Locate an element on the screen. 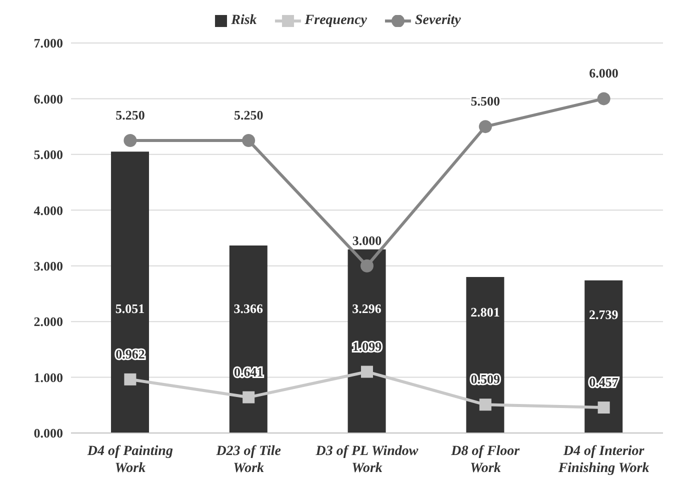 Image resolution: width=687 pixels, height=497 pixels. x-tick-label: D4 of Painting Work is located at coordinates (129, 460).